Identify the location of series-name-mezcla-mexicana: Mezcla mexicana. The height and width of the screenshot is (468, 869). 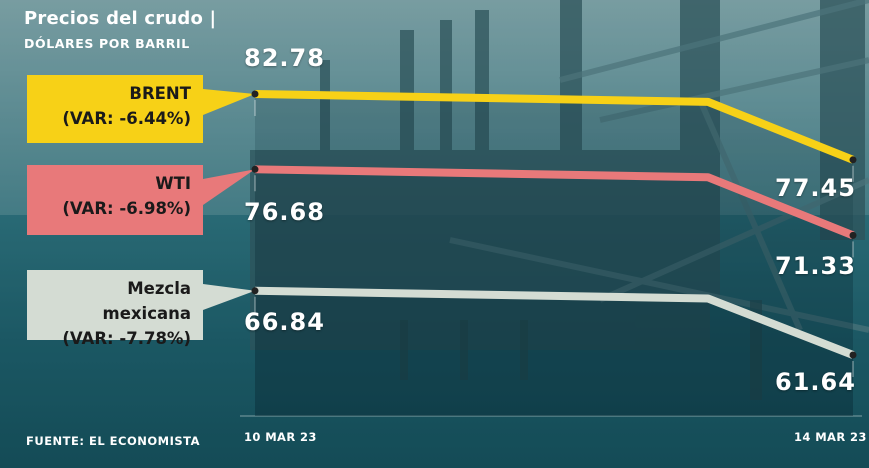
(146, 301).